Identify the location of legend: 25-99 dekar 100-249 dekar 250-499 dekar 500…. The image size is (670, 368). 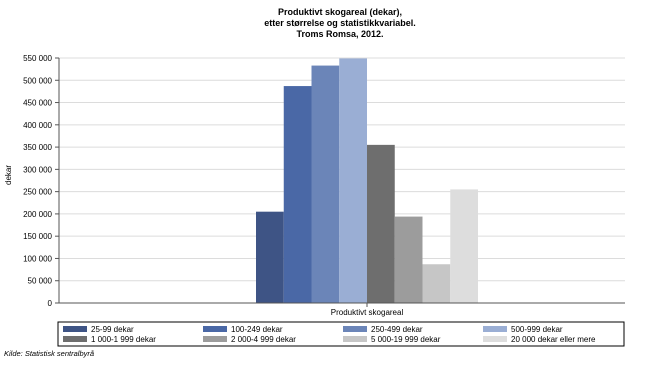
(341, 334).